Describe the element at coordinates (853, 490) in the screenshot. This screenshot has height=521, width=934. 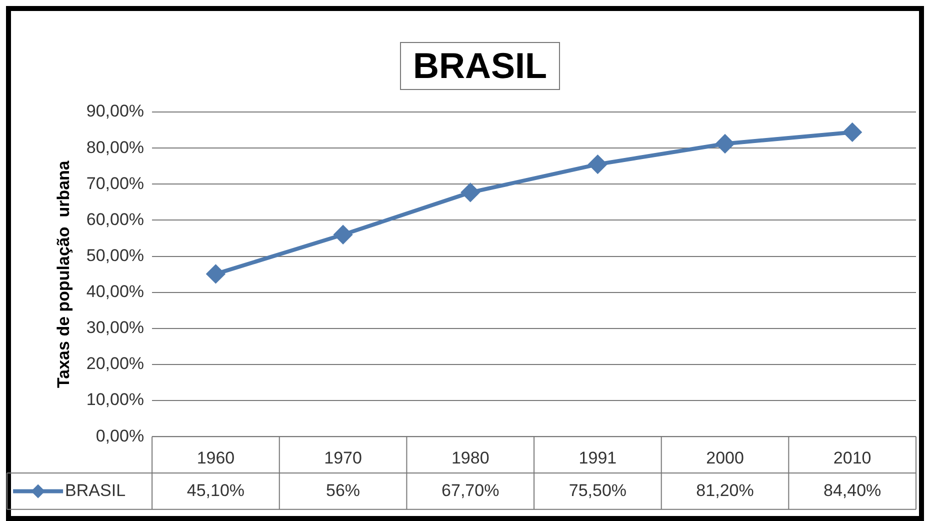
I see `data-label: 84,40%` at that location.